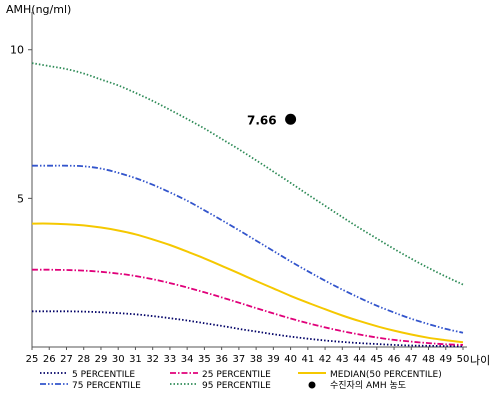 This screenshot has width=500, height=400. I want to click on x-tick-label: 33, so click(170, 359).